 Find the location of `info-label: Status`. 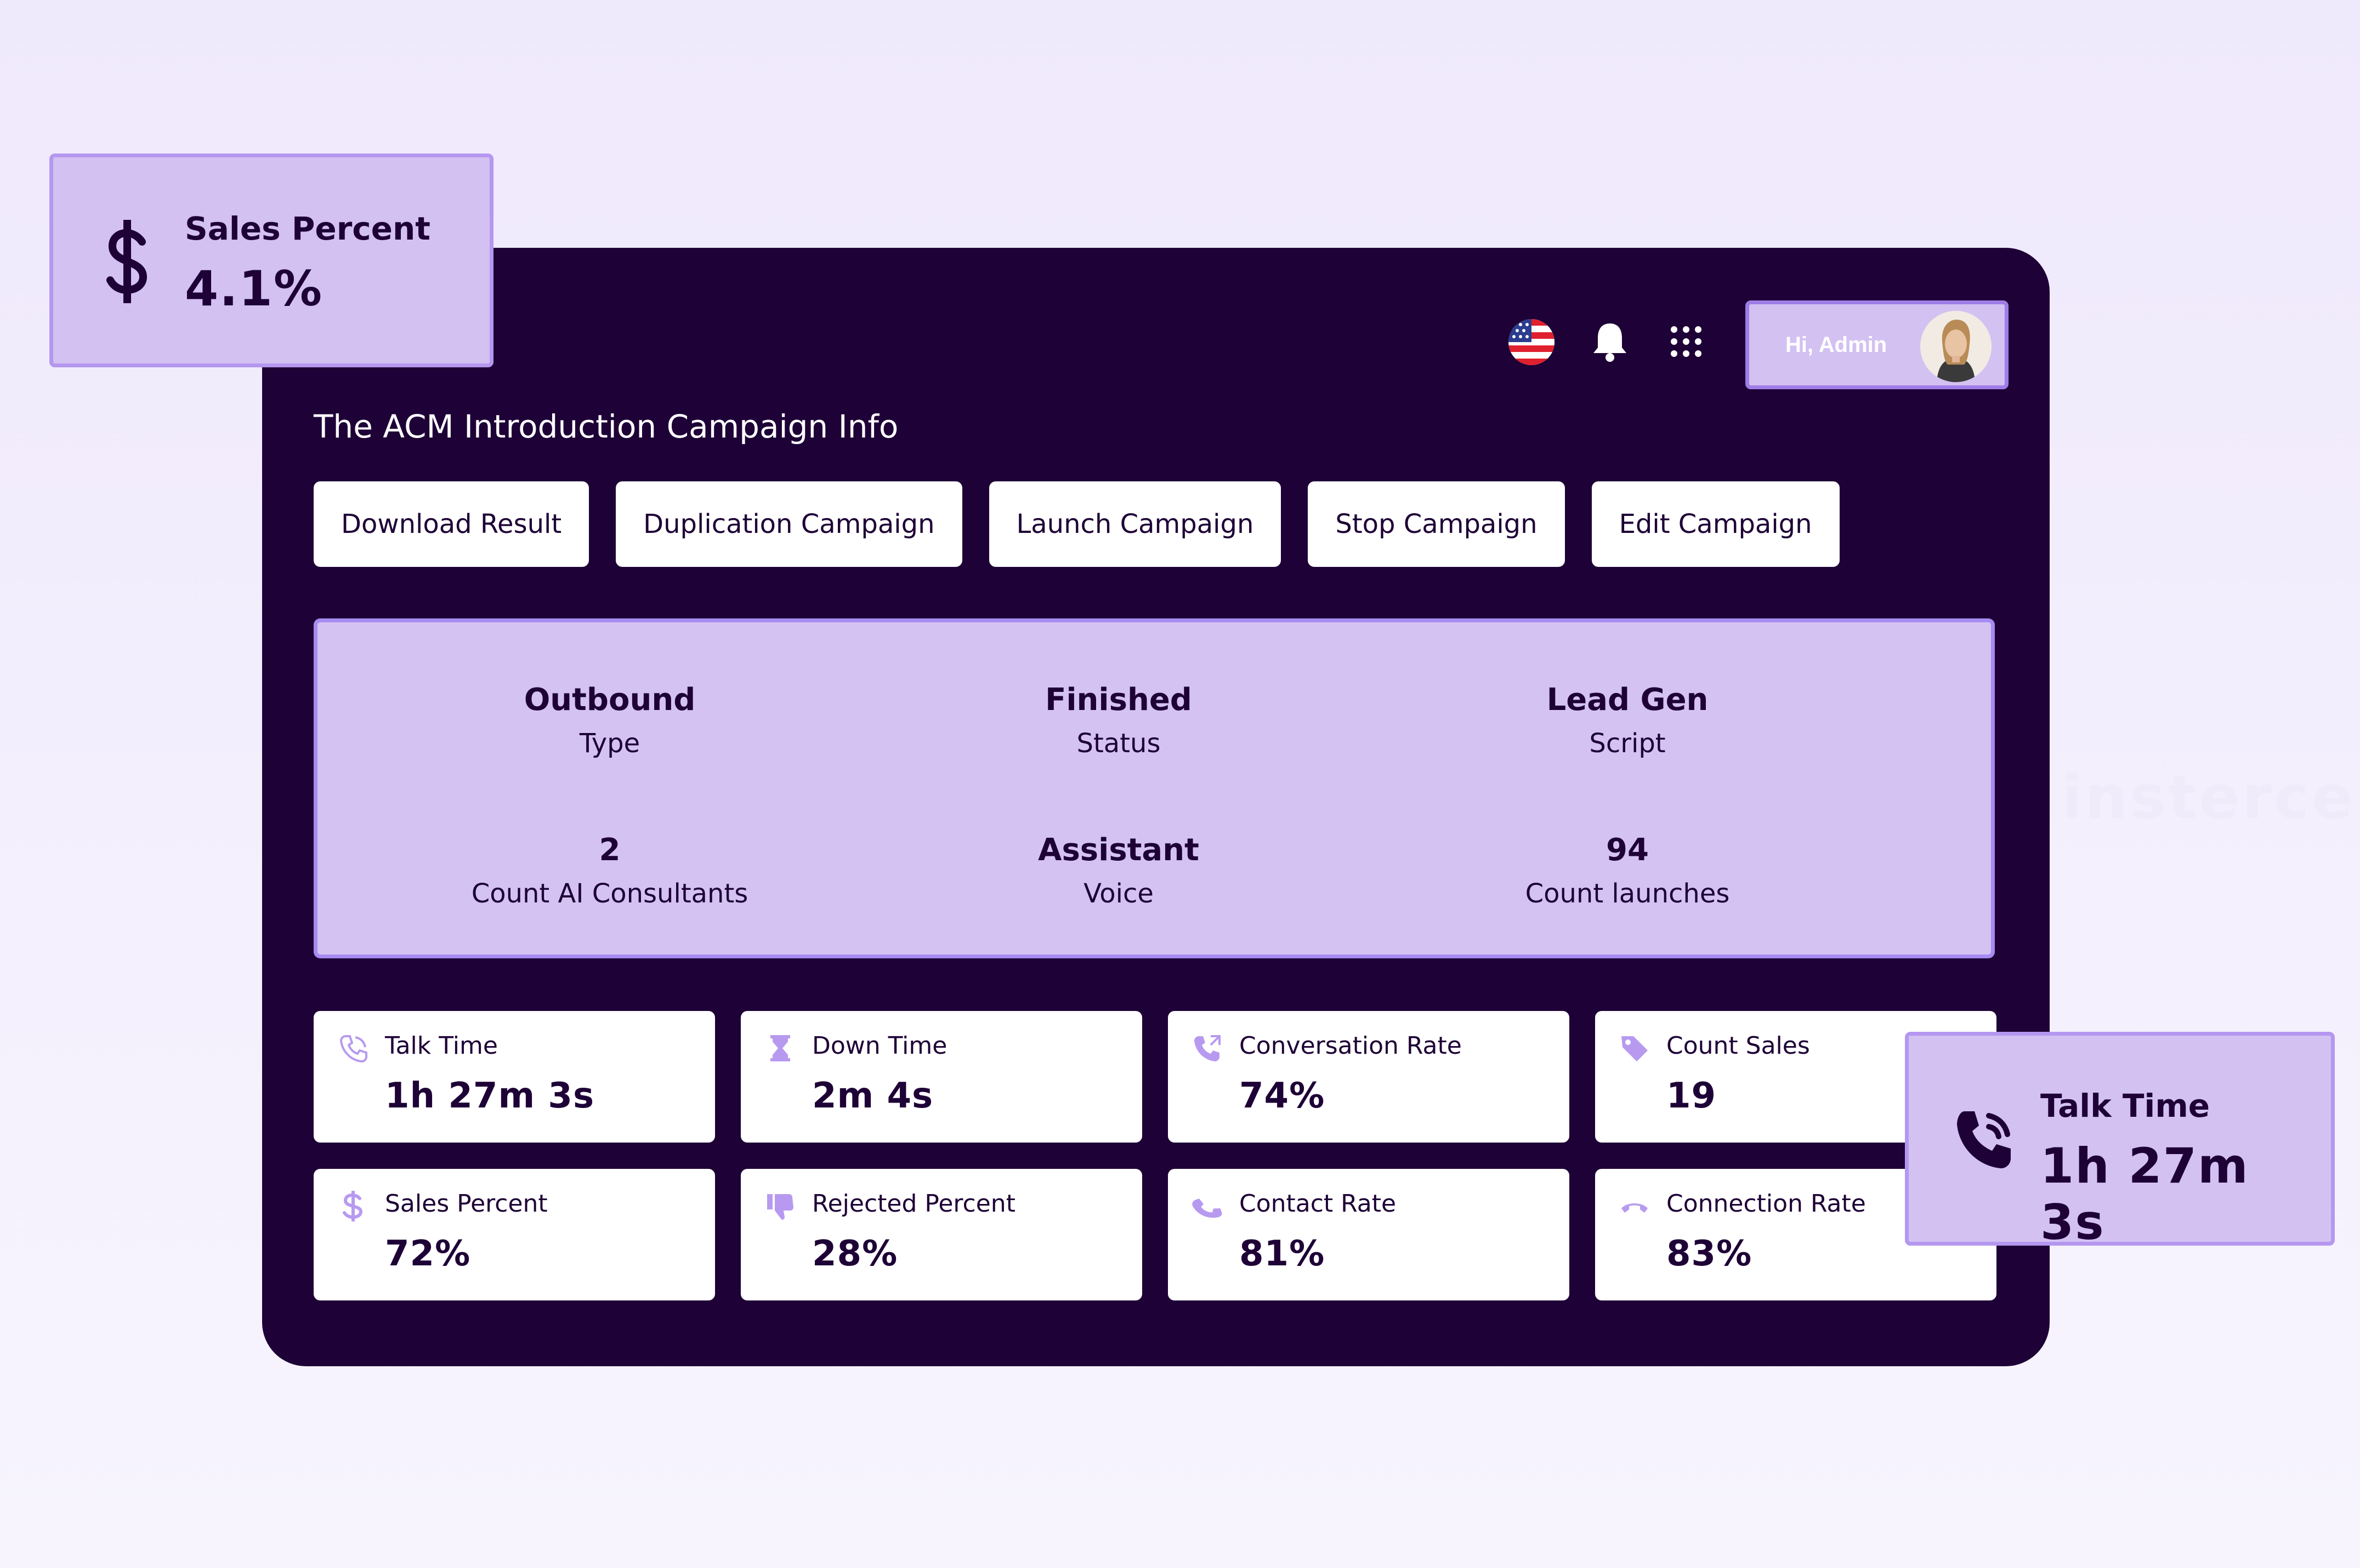

info-label: Status is located at coordinates (1118, 743).